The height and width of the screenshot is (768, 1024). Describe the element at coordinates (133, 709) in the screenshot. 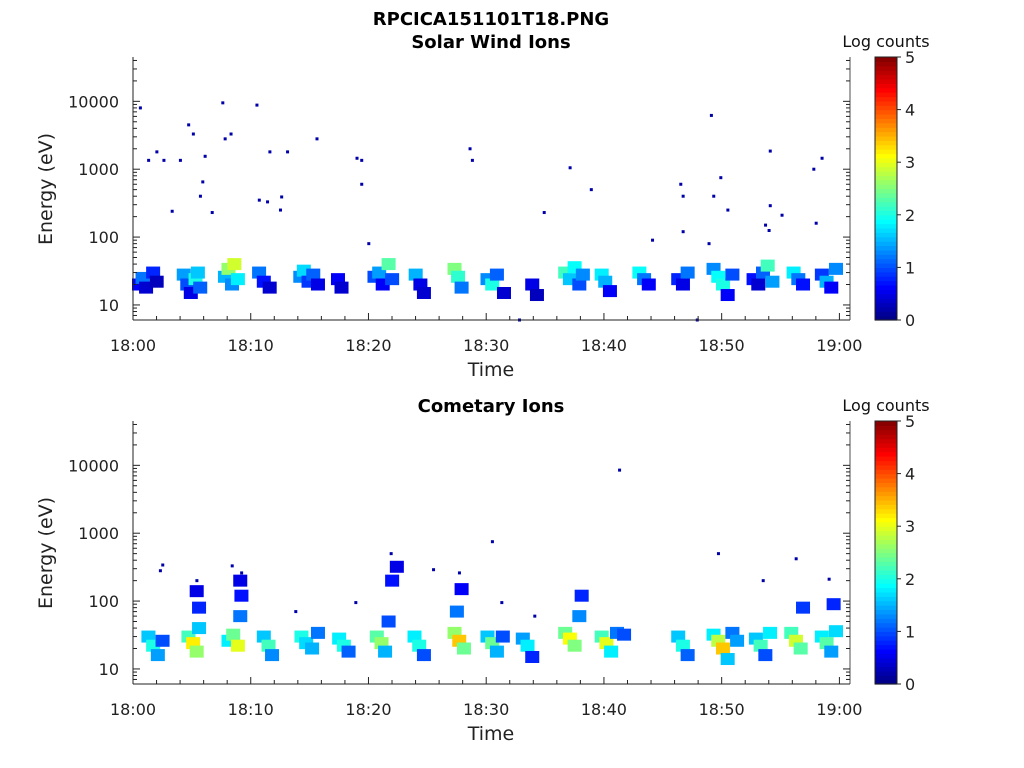

I see `x-tick-label: 18:00` at that location.